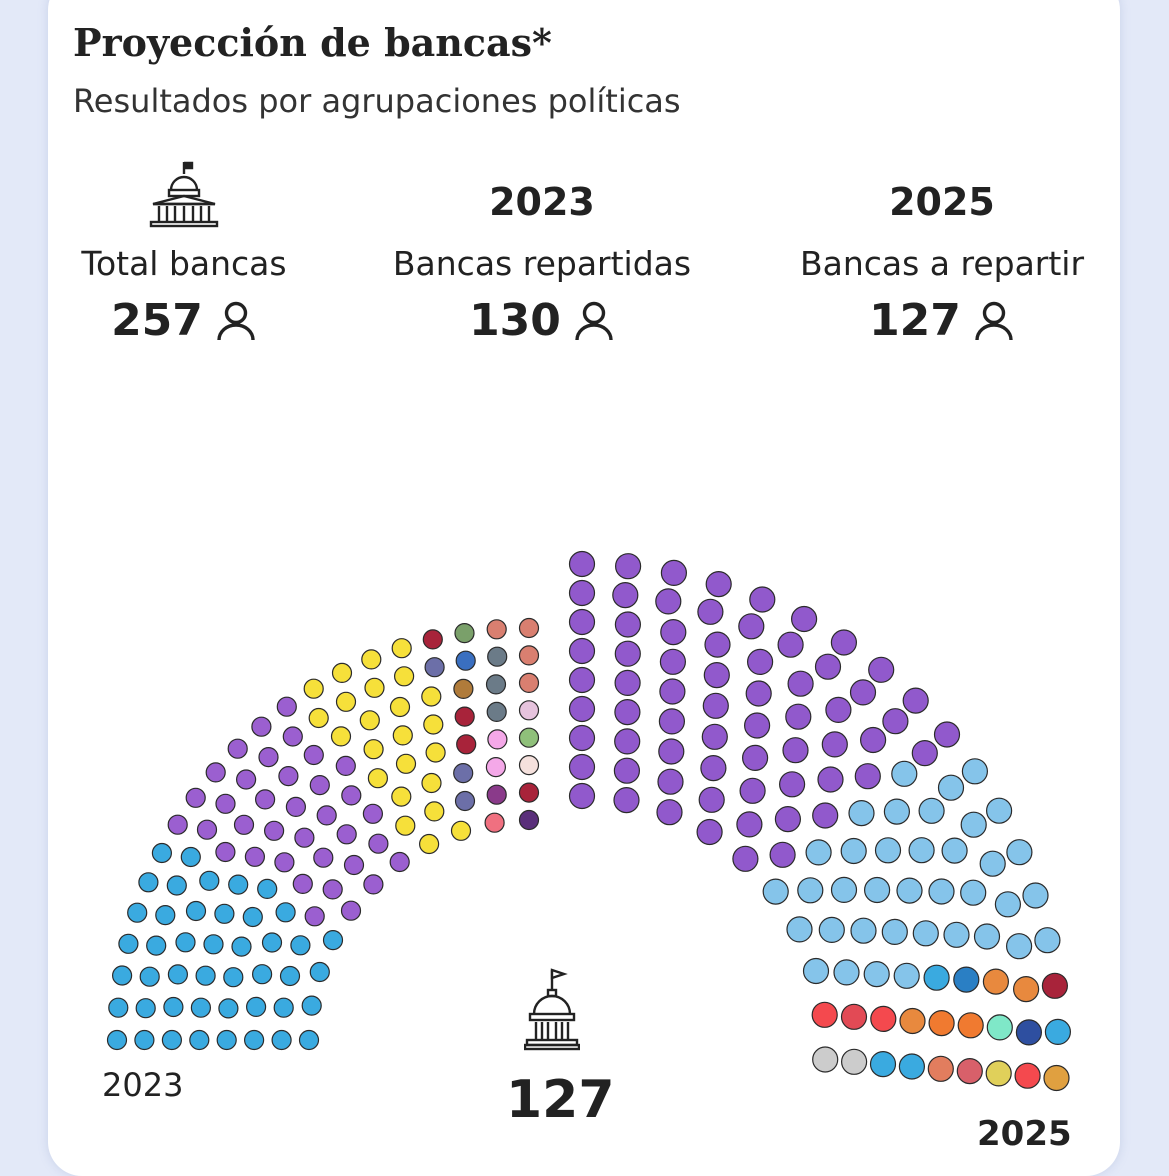 The width and height of the screenshot is (1169, 1176). What do you see at coordinates (942, 202) in the screenshot?
I see `stat-year: 2025` at bounding box center [942, 202].